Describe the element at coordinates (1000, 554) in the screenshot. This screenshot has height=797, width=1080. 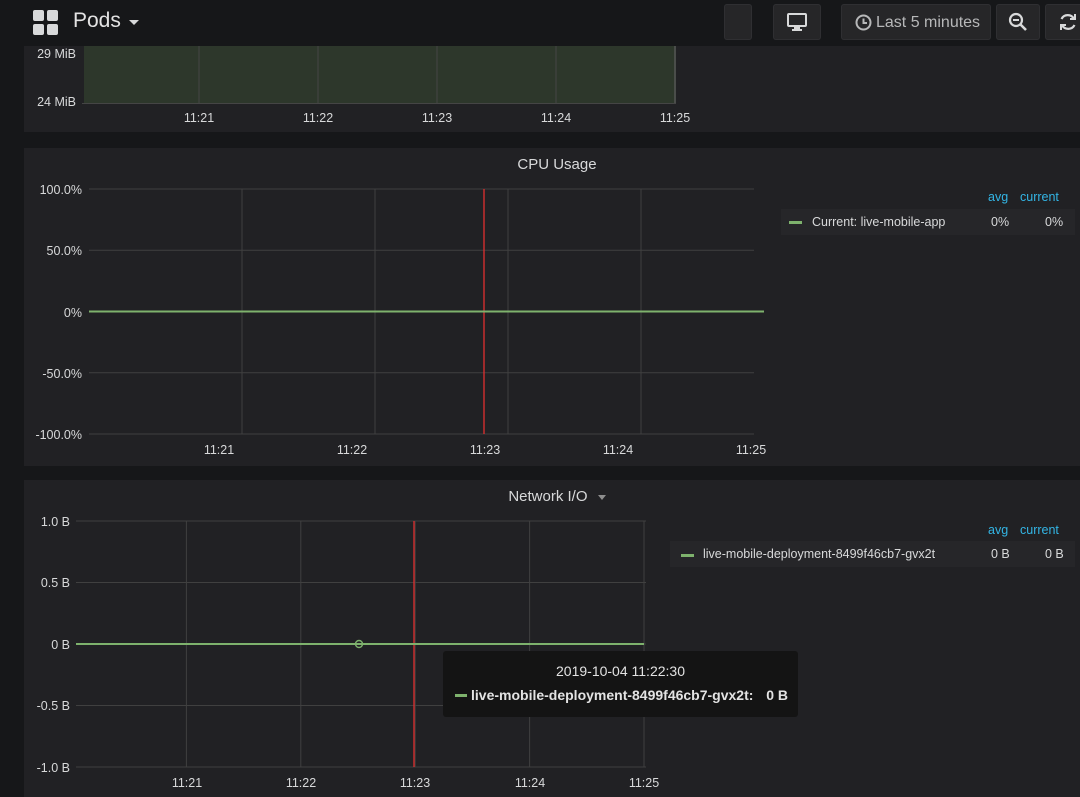
I see `legend-avg-value: 0 B` at that location.